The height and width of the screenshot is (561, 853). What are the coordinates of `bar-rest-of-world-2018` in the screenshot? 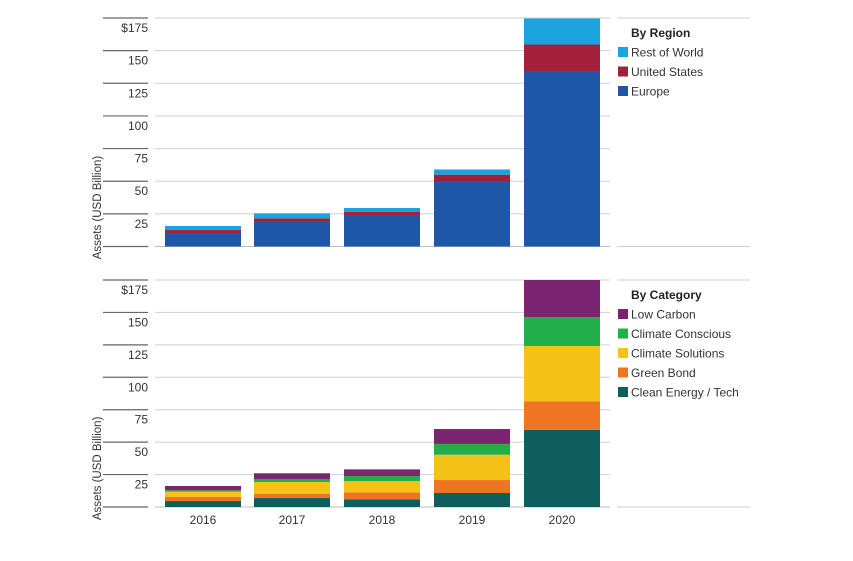 It's located at (382, 210).